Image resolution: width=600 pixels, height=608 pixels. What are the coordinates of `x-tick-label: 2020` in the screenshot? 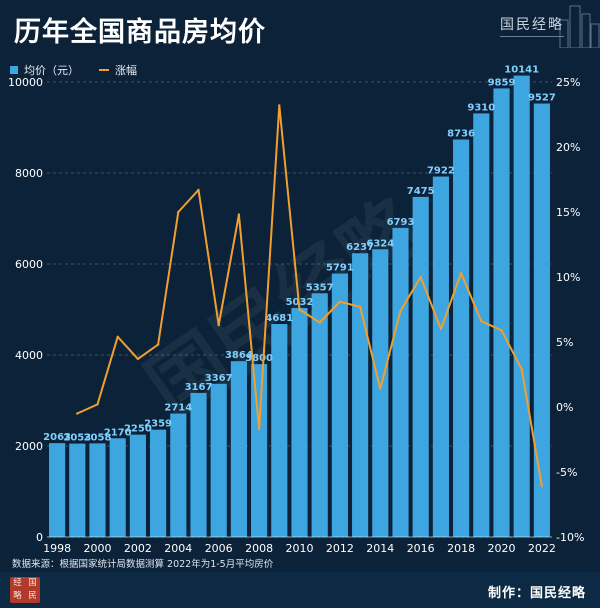 It's located at (502, 548).